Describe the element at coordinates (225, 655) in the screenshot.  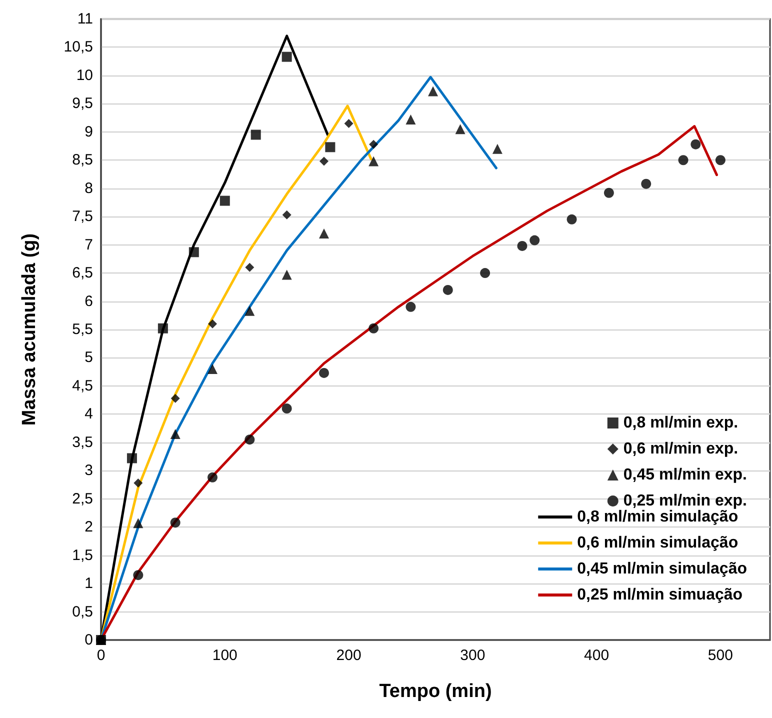
I see `x-tick-label: 100` at that location.